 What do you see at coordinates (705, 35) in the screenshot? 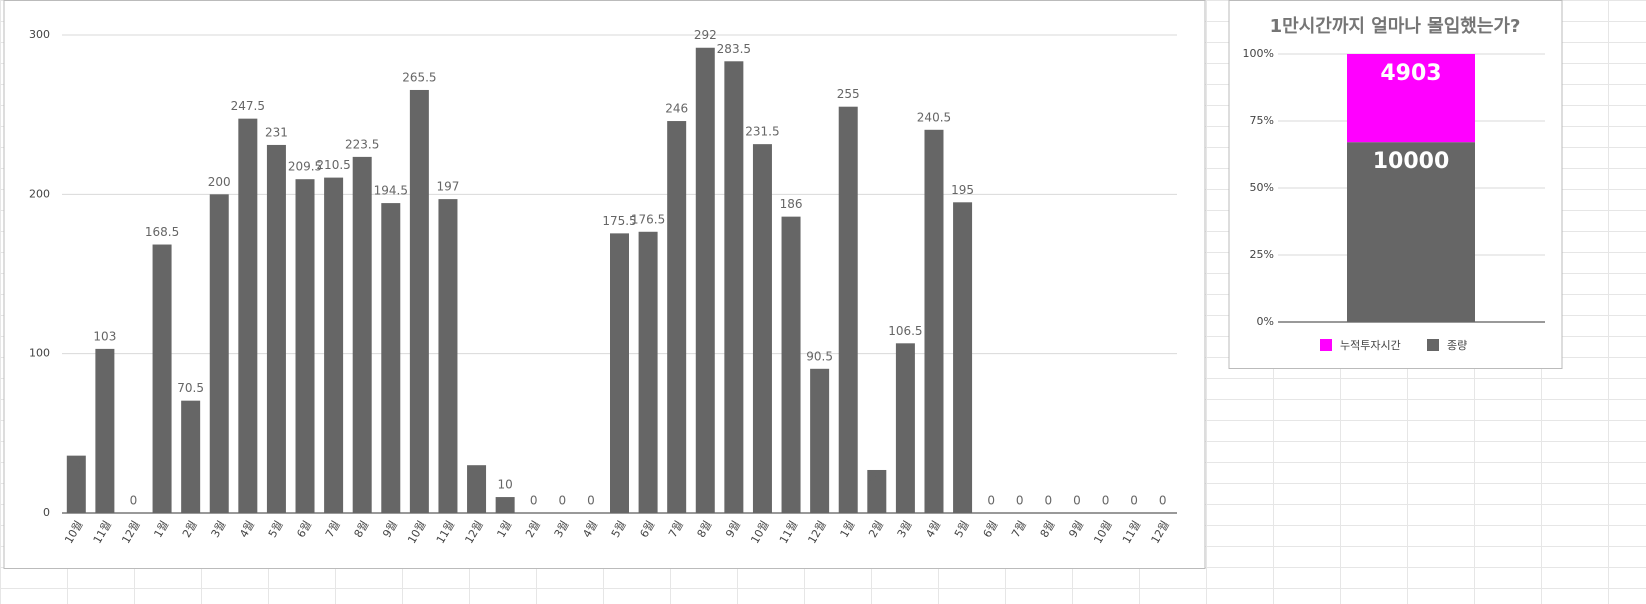
I see `data-label: 292` at bounding box center [705, 35].